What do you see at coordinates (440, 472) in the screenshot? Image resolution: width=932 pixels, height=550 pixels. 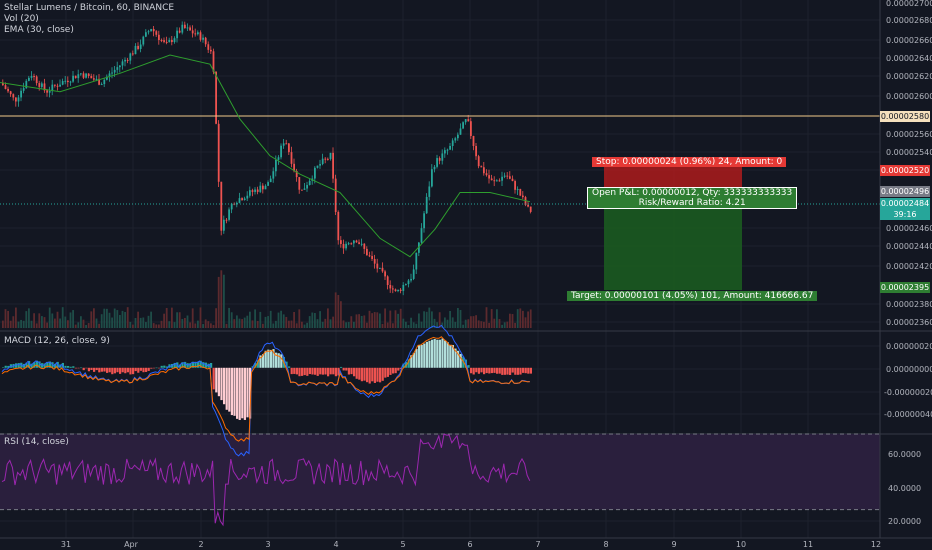 I see `rsi-band` at bounding box center [440, 472].